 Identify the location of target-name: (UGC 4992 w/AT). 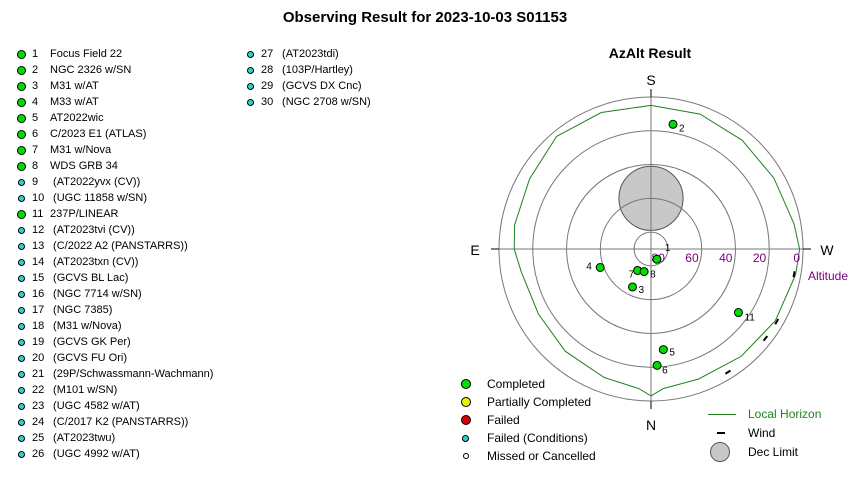
(95, 454).